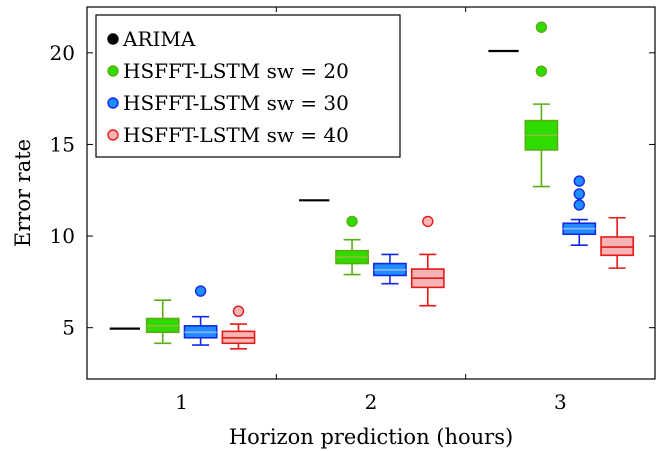  Describe the element at coordinates (62, 53) in the screenshot. I see `y-tick-label-20: 20` at that location.